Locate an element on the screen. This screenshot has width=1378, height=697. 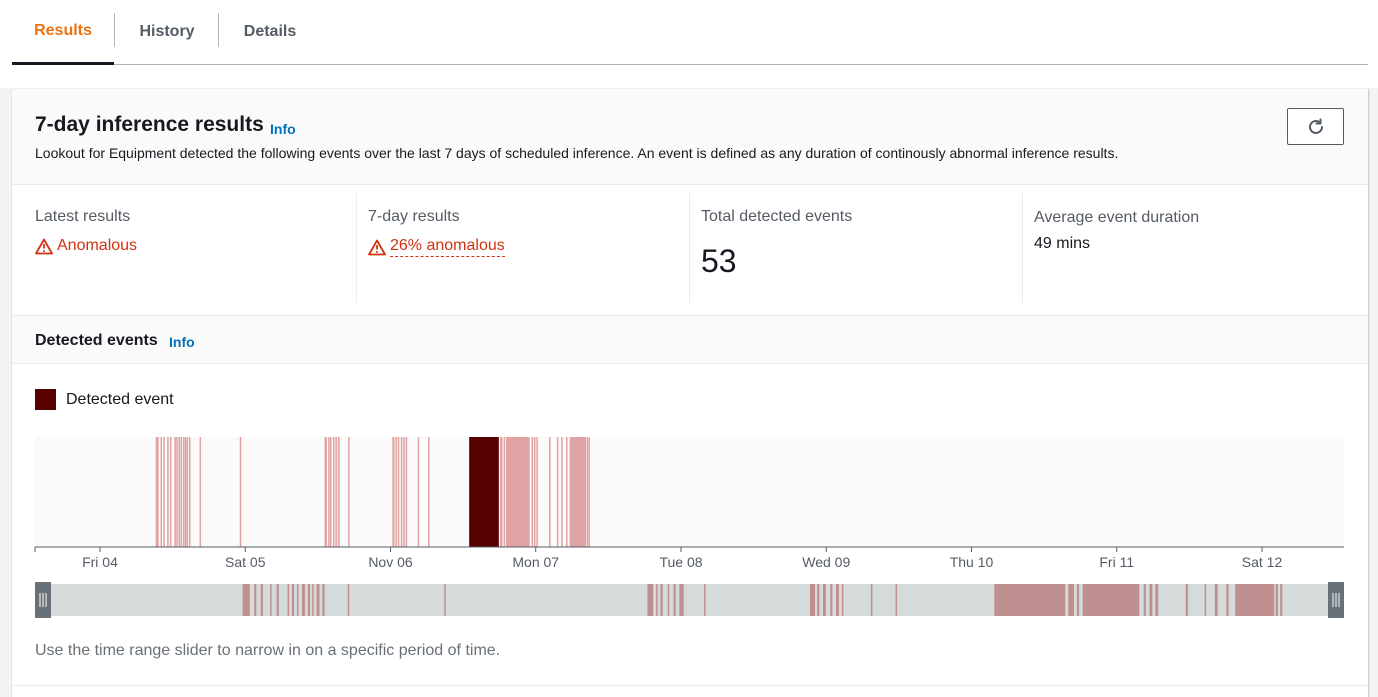
refresh-icon is located at coordinates (1315, 126).